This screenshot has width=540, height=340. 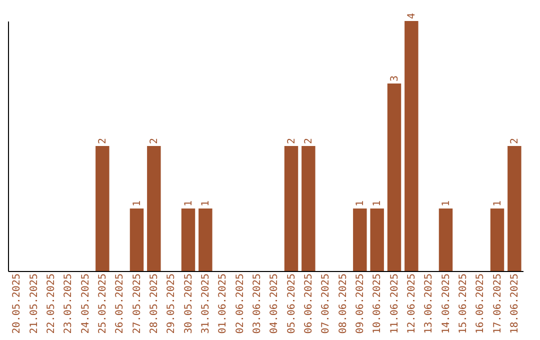 What do you see at coordinates (446, 304) in the screenshot?
I see `x-tick-label: 14.06.2025` at bounding box center [446, 304].